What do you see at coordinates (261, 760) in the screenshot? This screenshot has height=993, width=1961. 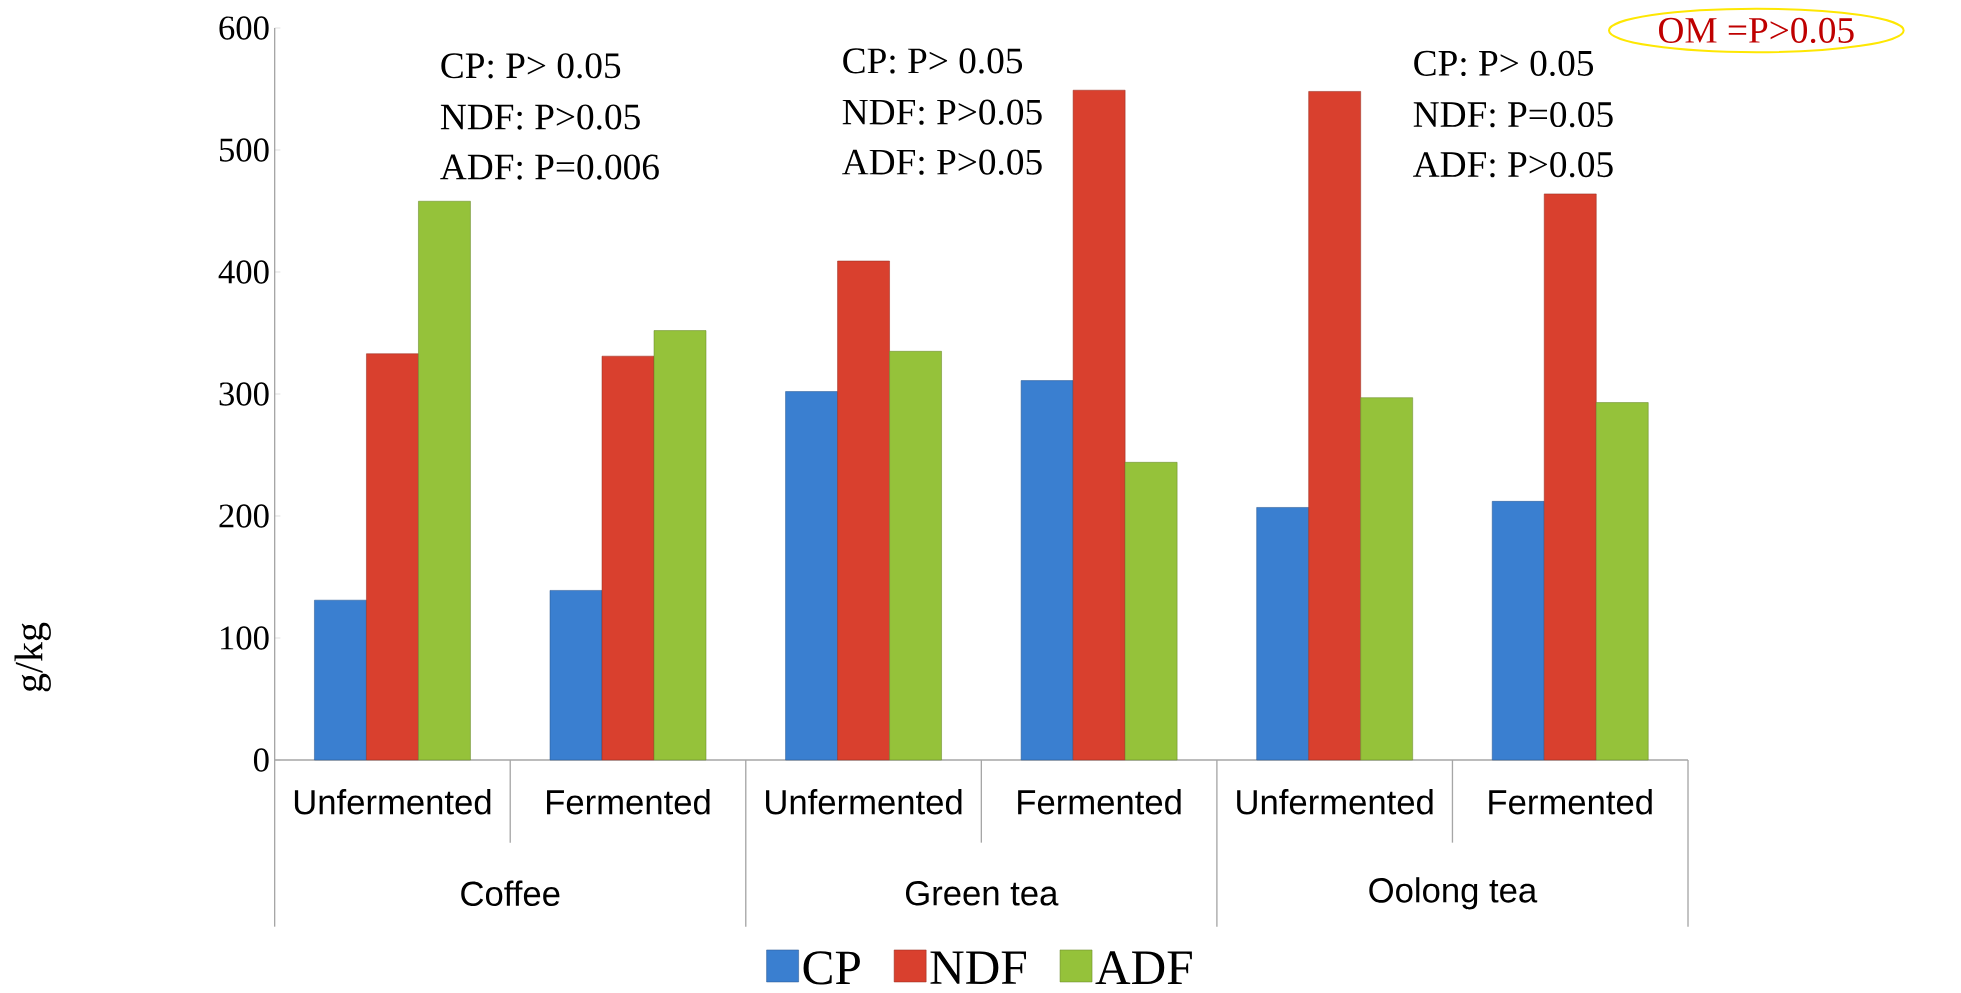 I see `y-tick-label: 0` at bounding box center [261, 760].